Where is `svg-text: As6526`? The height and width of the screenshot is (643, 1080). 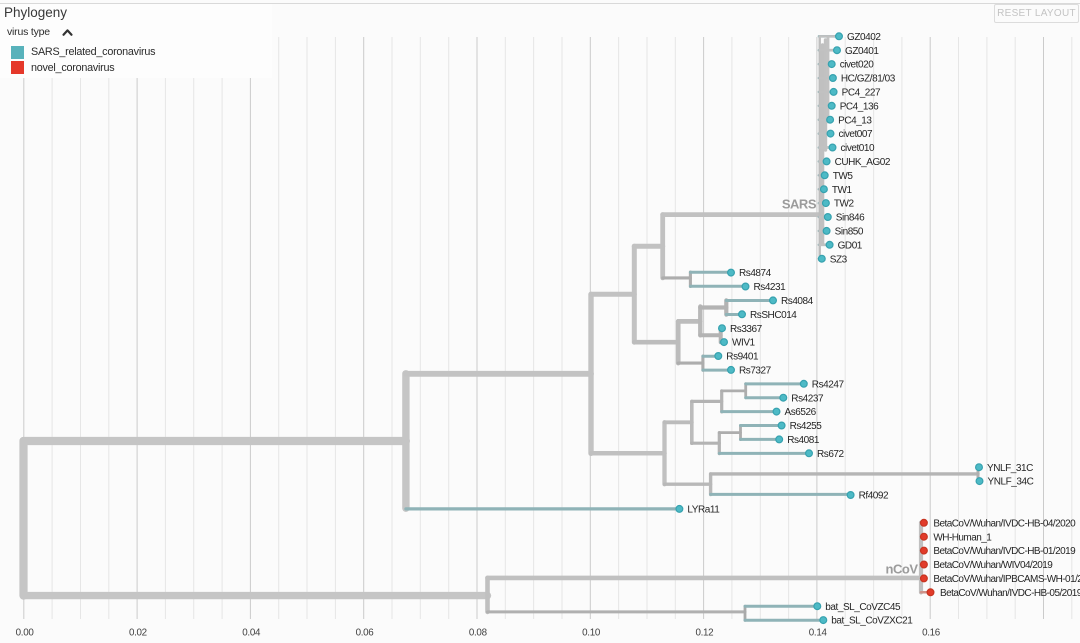
svg-text: As6526 is located at coordinates (801, 412).